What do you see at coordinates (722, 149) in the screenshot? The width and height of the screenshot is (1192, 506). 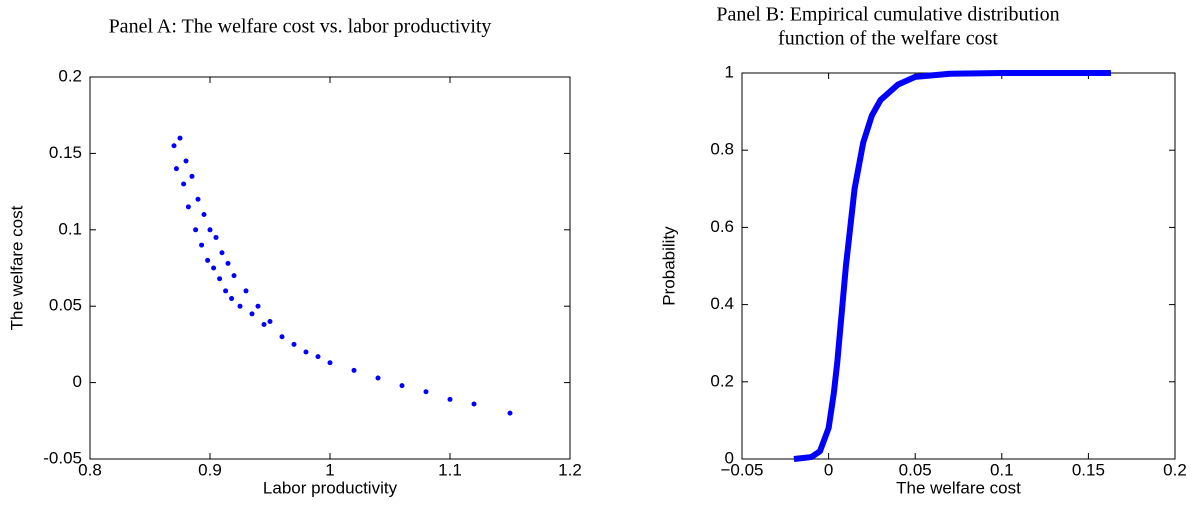 I see `y-tick-label: 0.8` at bounding box center [722, 149].